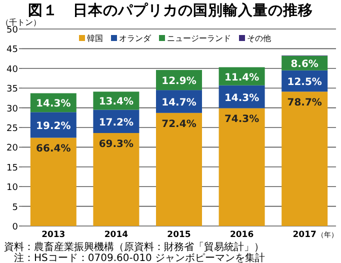 This screenshot has height=263, width=341. I want to click on legend-label: 韓国, so click(95, 38).